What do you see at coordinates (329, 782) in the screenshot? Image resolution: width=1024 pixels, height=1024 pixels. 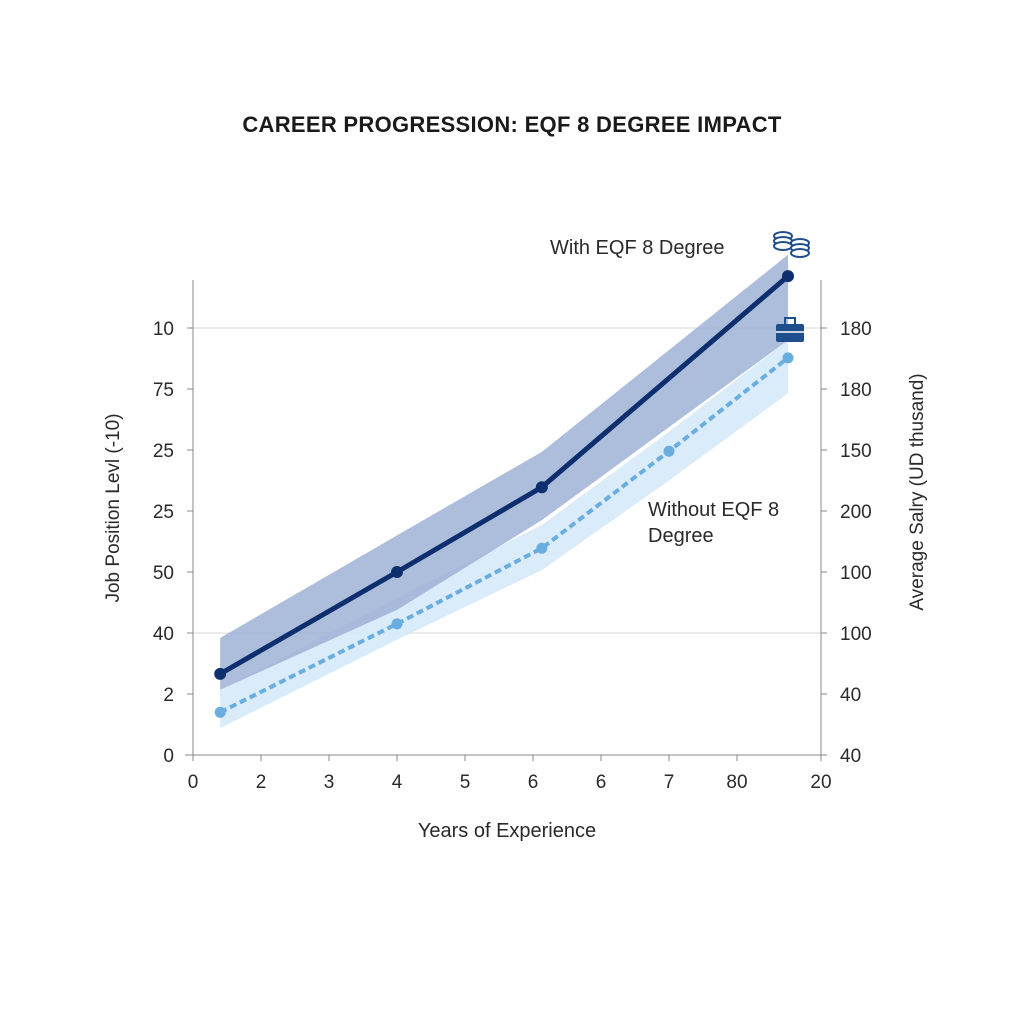 I see `x-tick-label: 3` at bounding box center [329, 782].